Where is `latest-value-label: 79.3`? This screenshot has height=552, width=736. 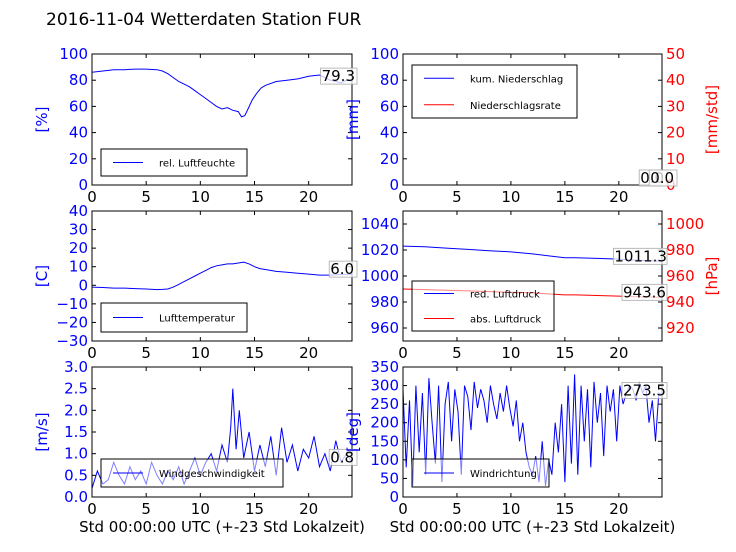 latest-value-label: 79.3 is located at coordinates (338, 76).